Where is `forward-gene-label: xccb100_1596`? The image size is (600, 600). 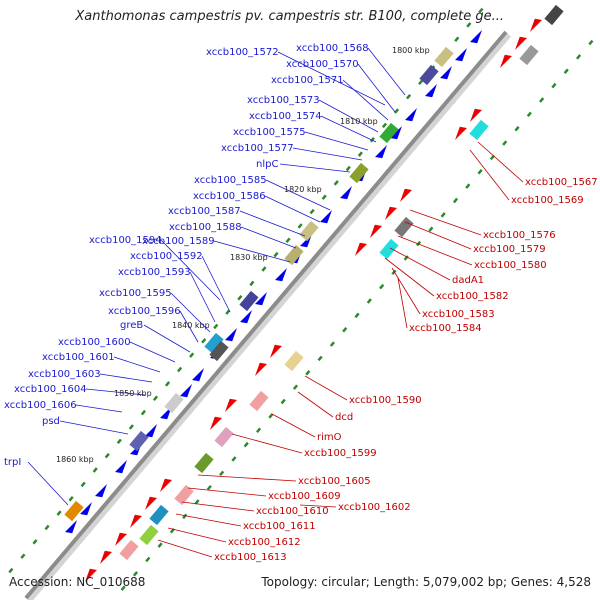 forward-gene-label: xccb100_1596 is located at coordinates (144, 311).